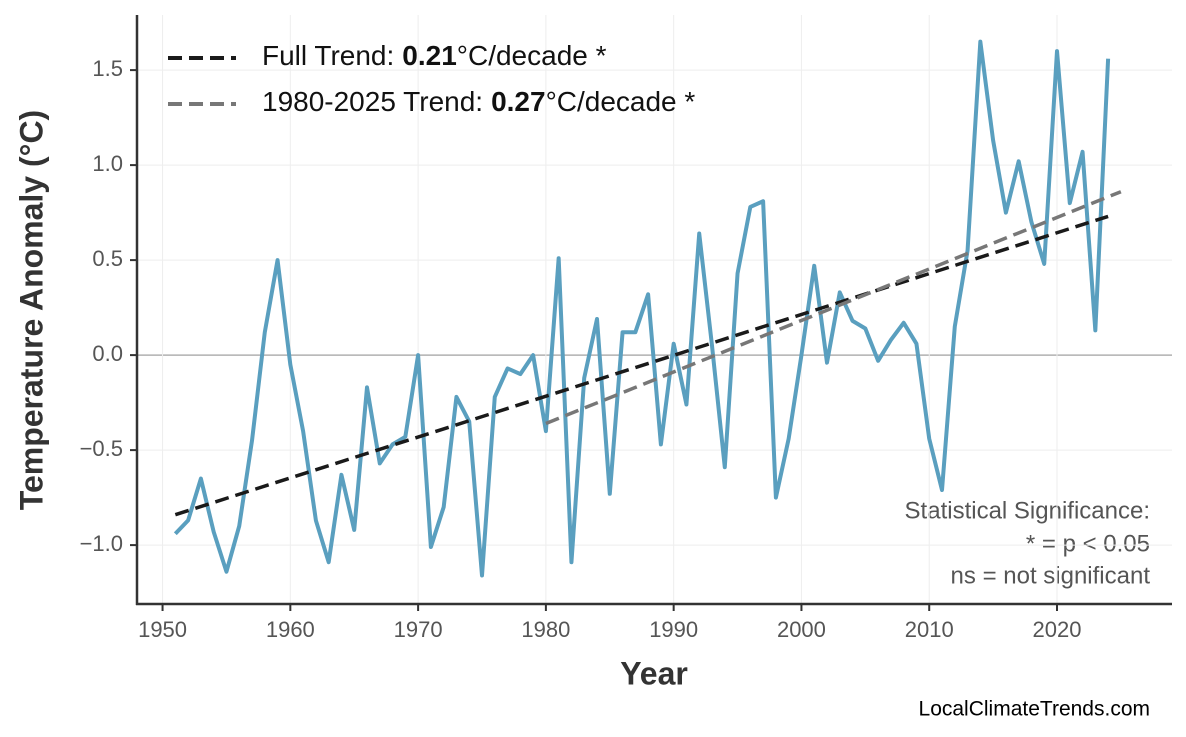  Describe the element at coordinates (1051, 575) in the screenshot. I see `annotation: ns = not significant` at that location.